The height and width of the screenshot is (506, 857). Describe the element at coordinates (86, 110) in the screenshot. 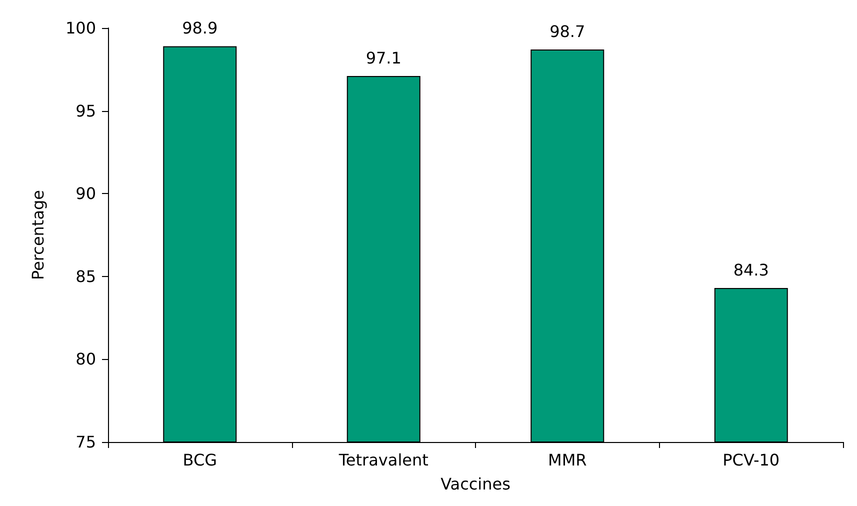

I see `y-tick-label: 95` at that location.